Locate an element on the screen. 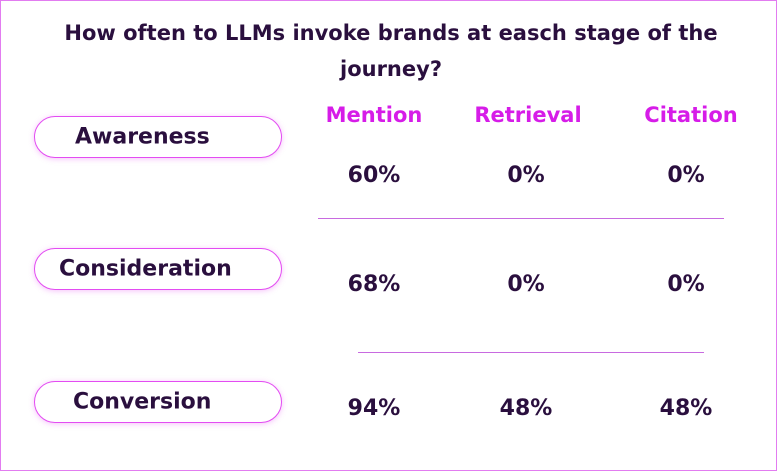 The image size is (777, 471). stage-pill-awareness: Awareness is located at coordinates (158, 137).